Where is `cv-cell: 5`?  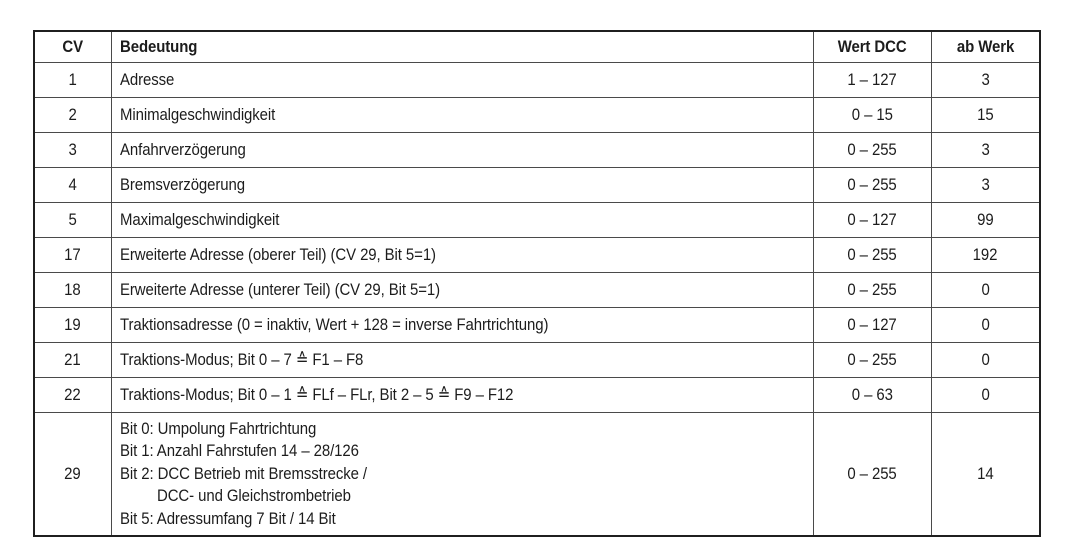
cv-cell: 5 is located at coordinates (72, 220).